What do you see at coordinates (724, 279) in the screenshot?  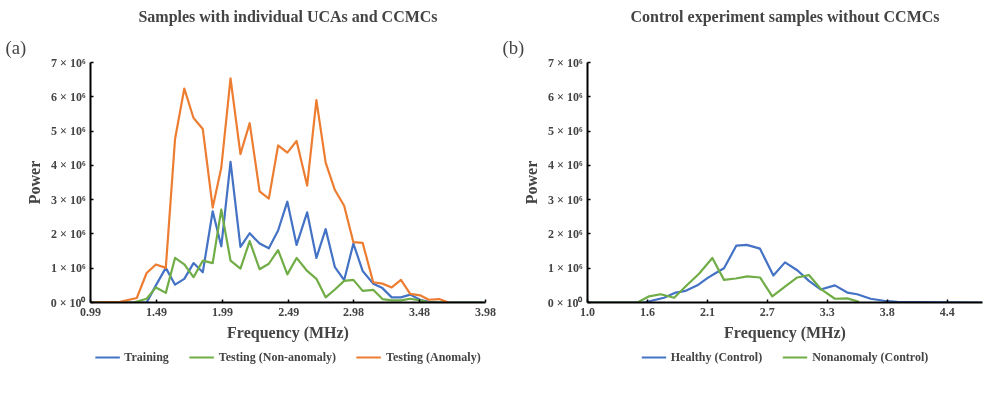 I see `line-series` at bounding box center [724, 279].